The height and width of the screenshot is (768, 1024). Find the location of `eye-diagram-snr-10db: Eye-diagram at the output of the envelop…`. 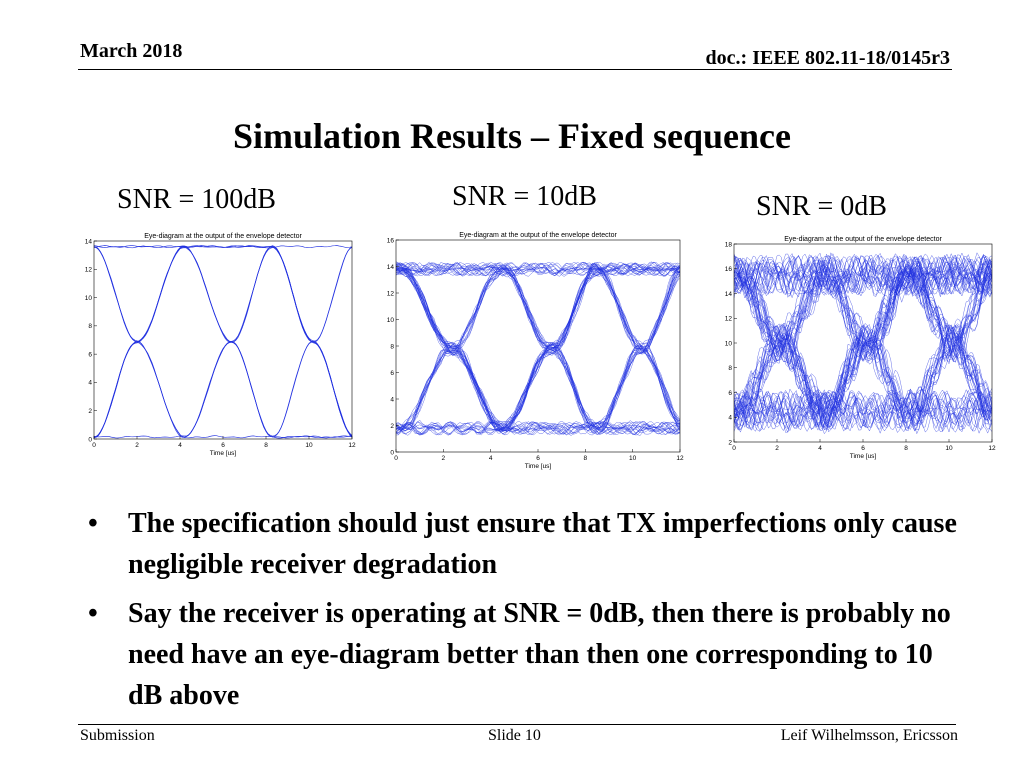

eye-diagram-snr-10db: Eye-diagram at the output of the envelop… is located at coordinates (535, 351).